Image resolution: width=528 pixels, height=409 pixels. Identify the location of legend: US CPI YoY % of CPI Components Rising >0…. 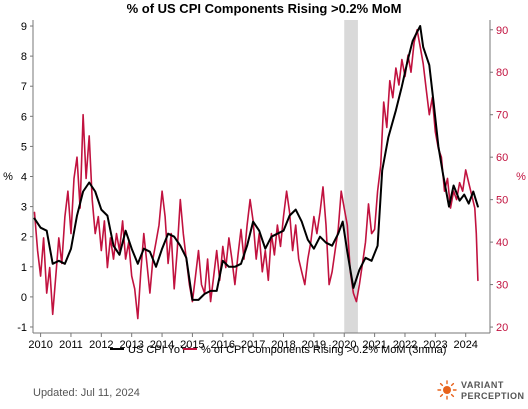
(278, 350).